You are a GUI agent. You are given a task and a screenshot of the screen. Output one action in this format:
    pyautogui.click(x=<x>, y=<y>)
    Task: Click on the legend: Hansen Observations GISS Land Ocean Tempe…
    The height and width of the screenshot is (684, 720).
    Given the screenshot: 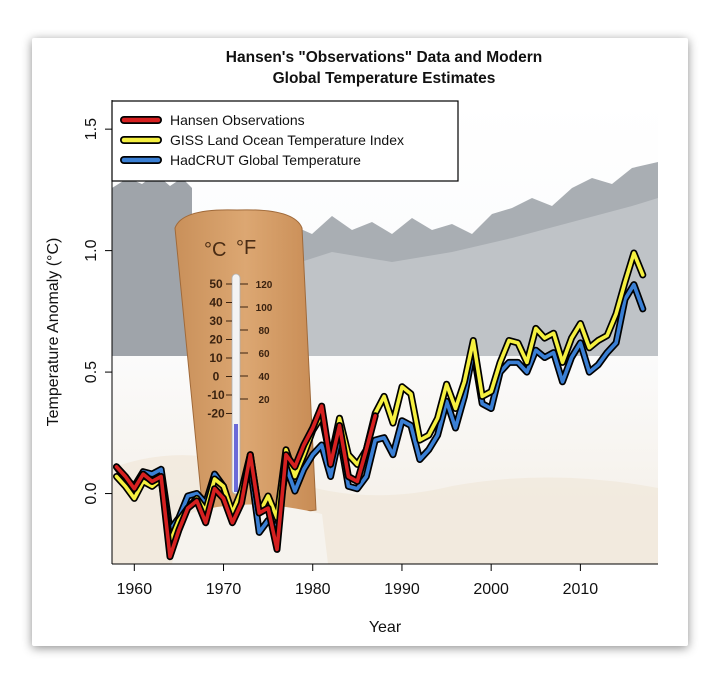 What is the action you would take?
    pyautogui.click(x=285, y=141)
    